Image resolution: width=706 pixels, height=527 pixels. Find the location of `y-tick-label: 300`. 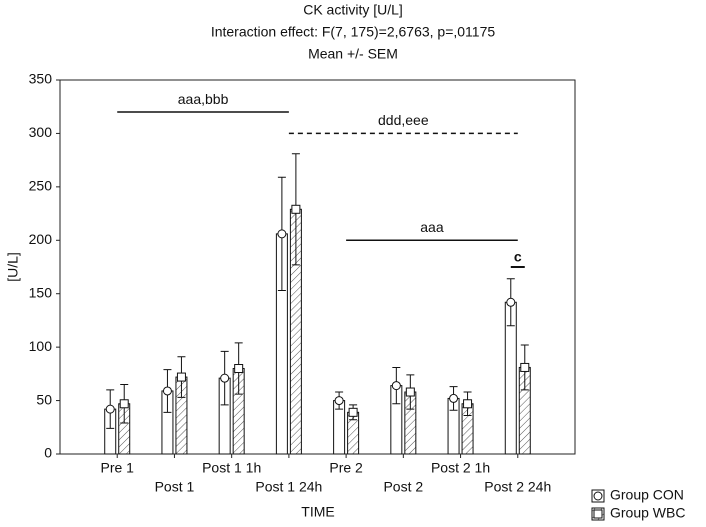

y-tick-label: 300 is located at coordinates (41, 132).